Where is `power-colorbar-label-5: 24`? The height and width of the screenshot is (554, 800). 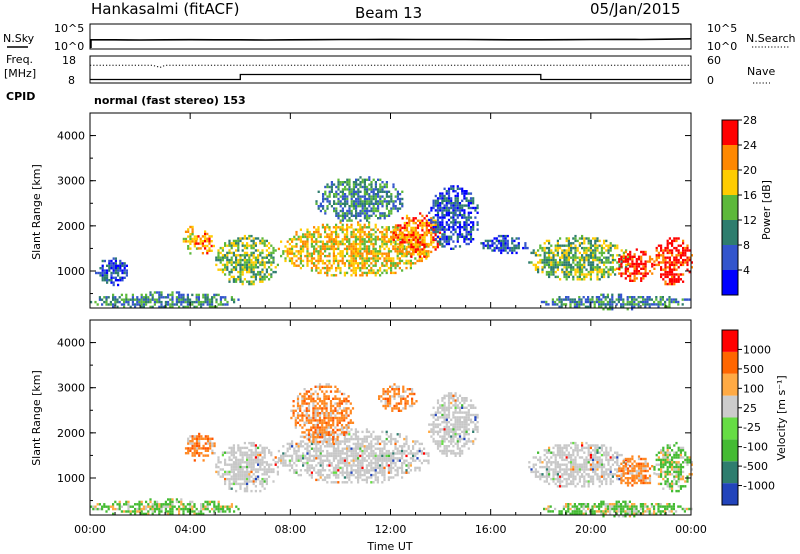
power-colorbar-label-5: 24 is located at coordinates (750, 145).